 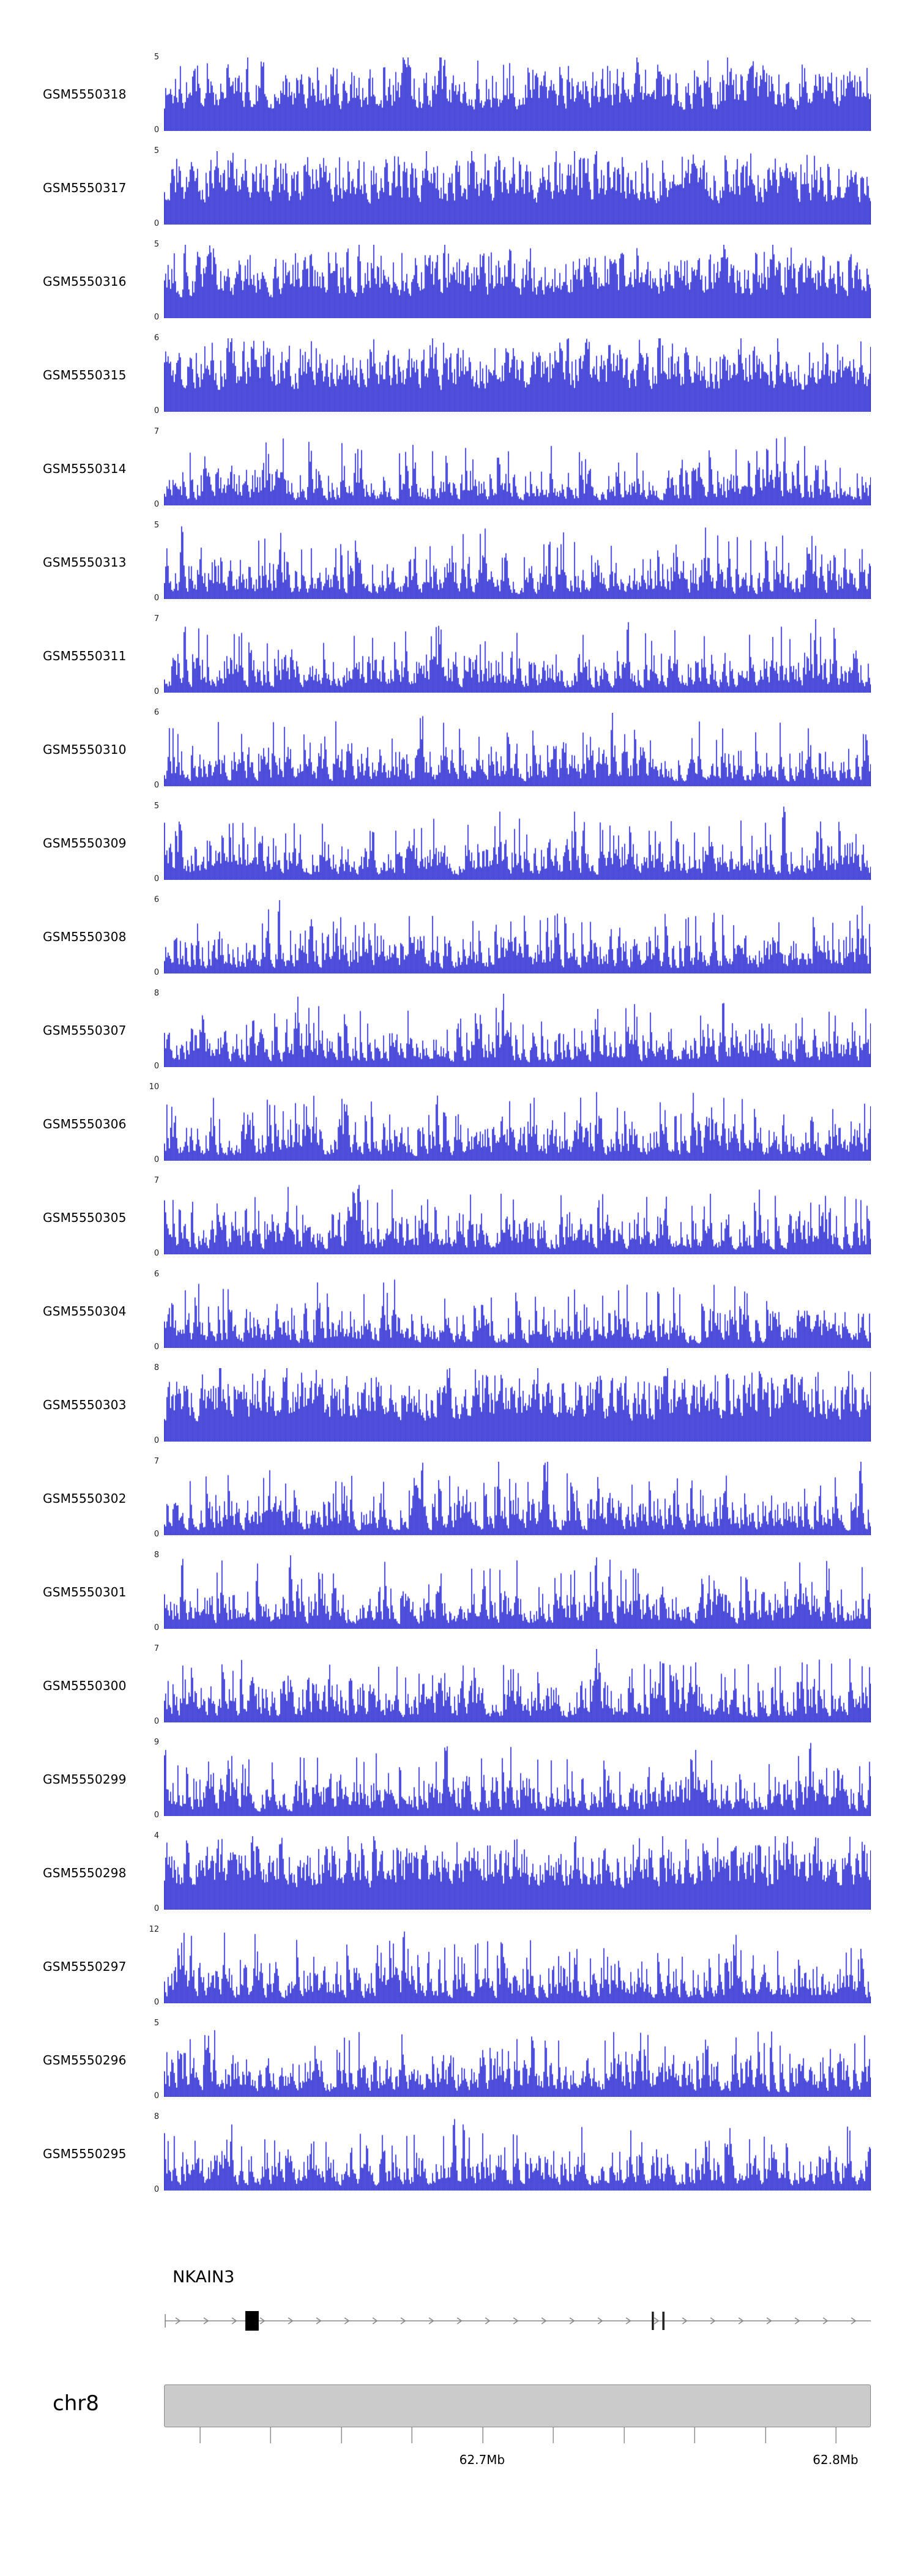 I want to click on sample-track: GSM5550295 8 0, so click(x=459, y=2154).